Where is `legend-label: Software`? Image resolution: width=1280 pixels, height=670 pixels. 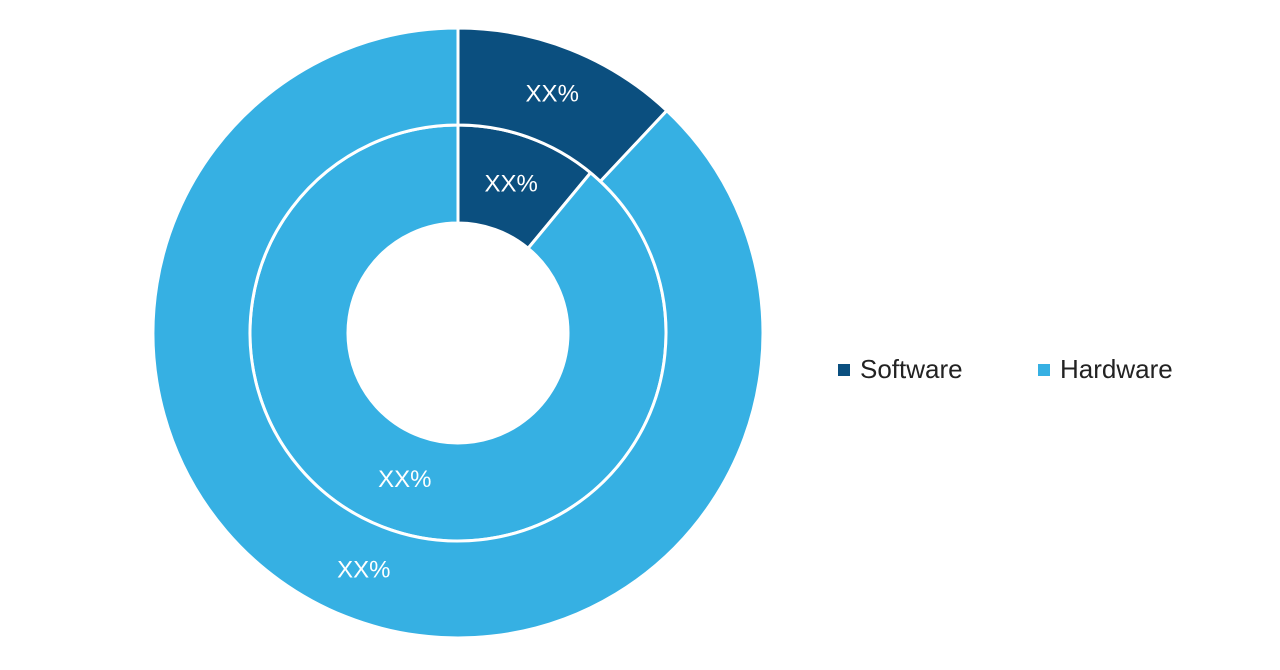
legend-label: Software is located at coordinates (911, 369).